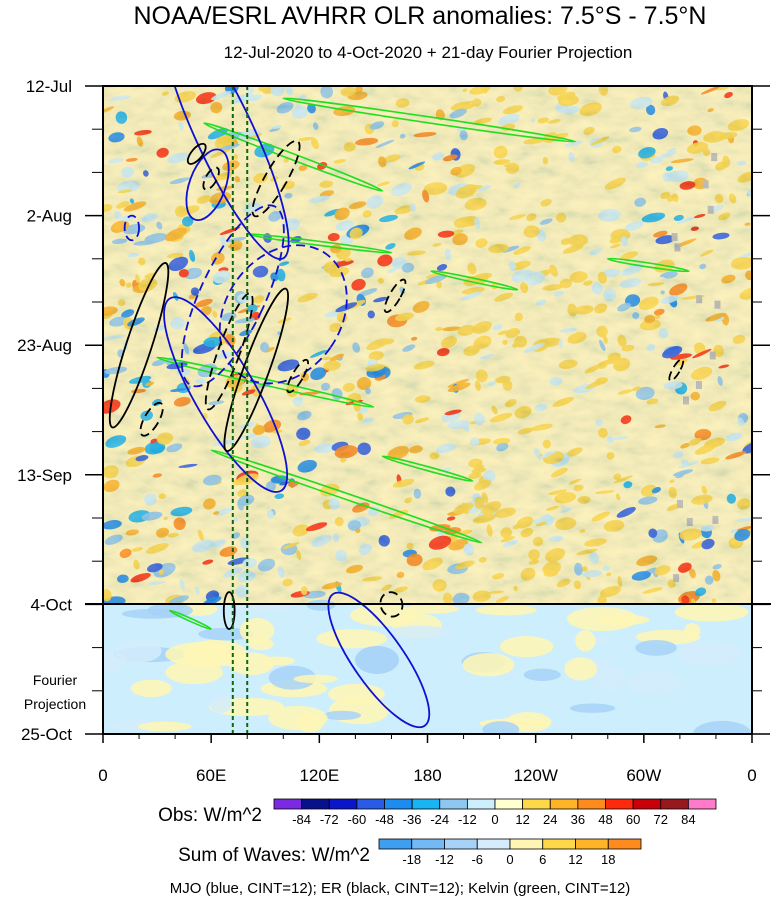  What do you see at coordinates (384, 819) in the screenshot?
I see `colorbar-tick-label: -48` at bounding box center [384, 819].